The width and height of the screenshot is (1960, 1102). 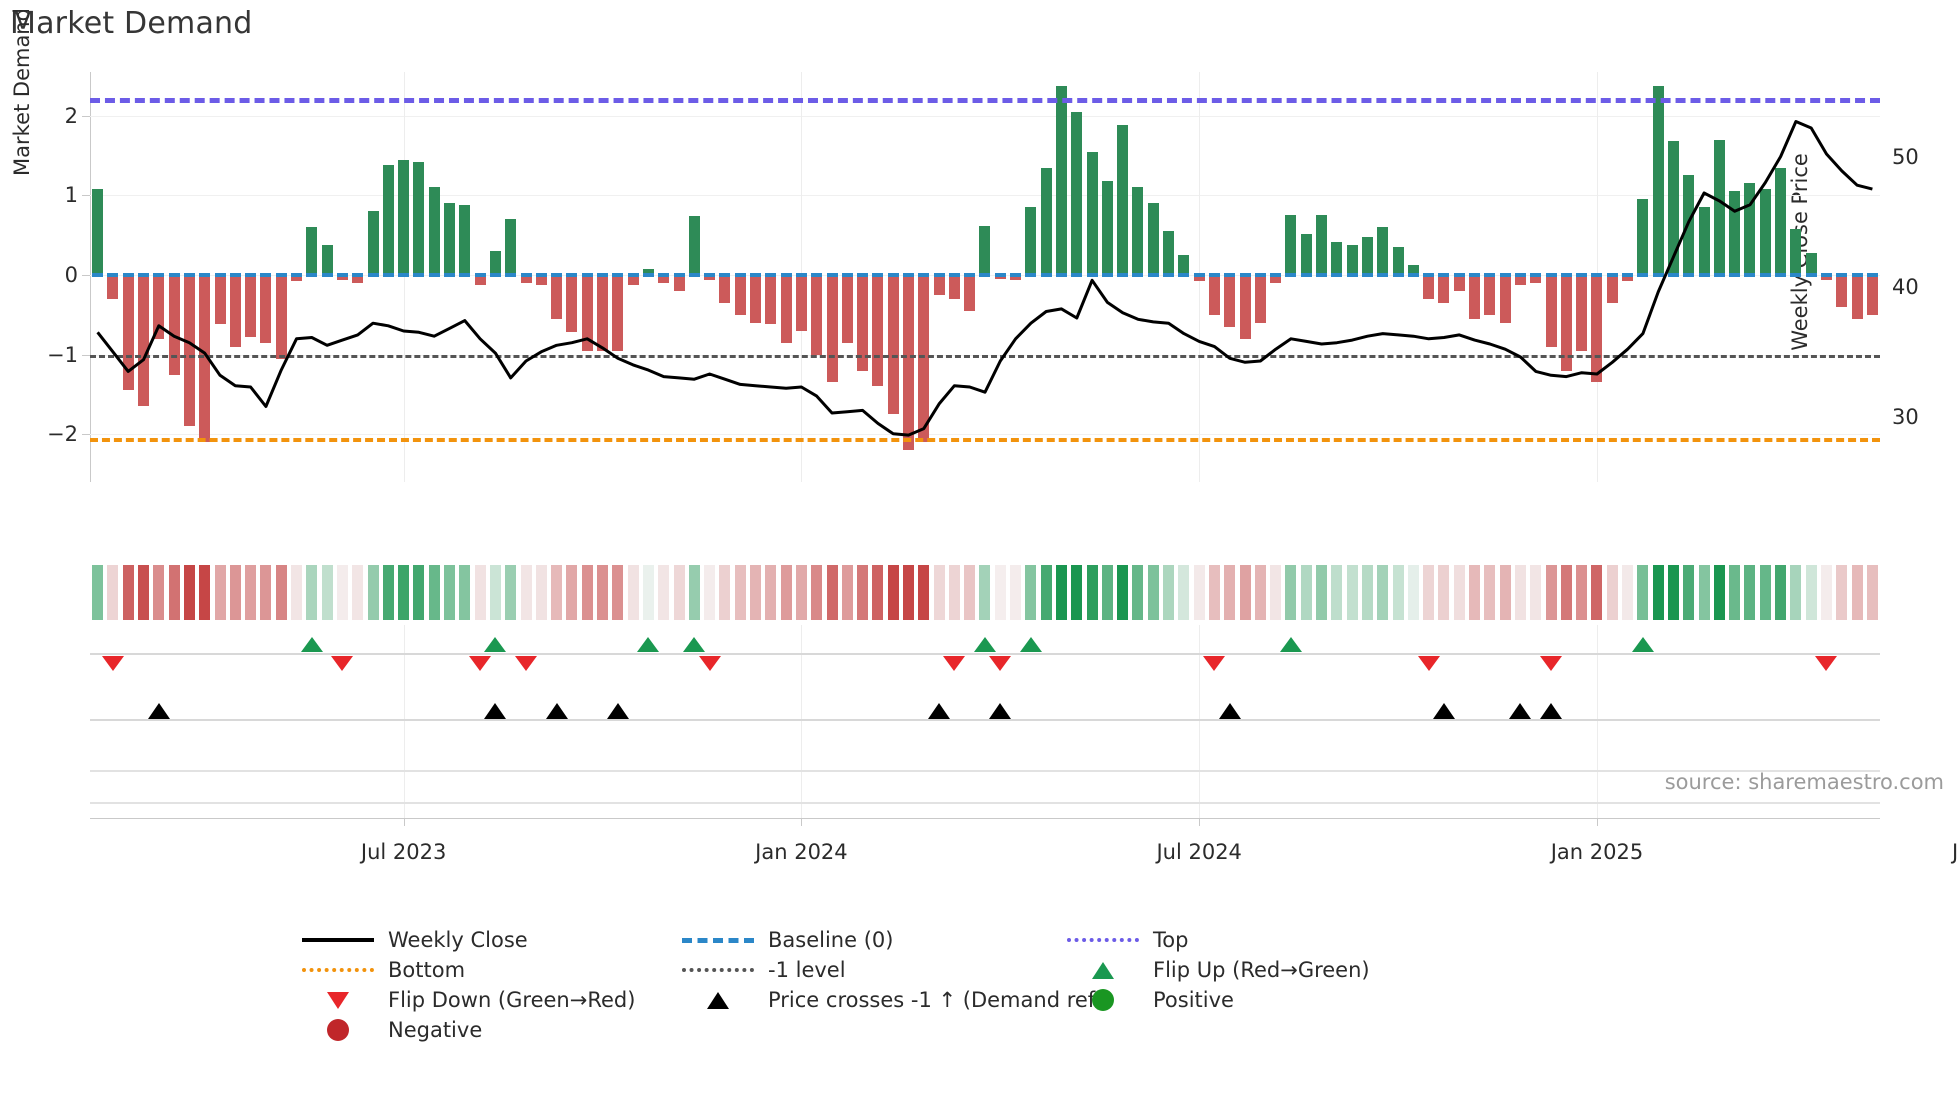 I want to click on legend-item: Flip Down (Green→Red), so click(x=467, y=1000).